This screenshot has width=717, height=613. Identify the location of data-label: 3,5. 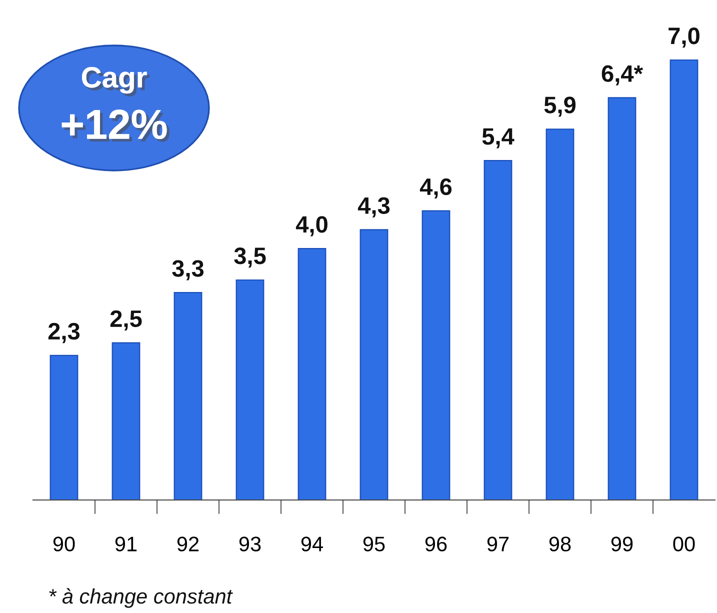
(250, 258).